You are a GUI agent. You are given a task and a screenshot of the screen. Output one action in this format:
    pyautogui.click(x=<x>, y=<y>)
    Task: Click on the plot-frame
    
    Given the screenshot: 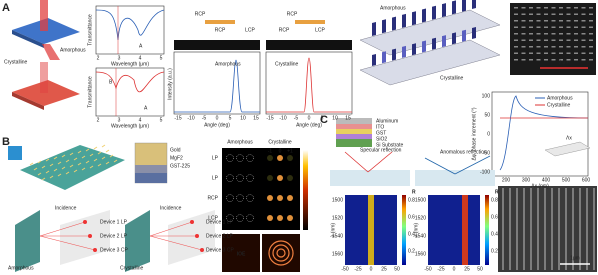 What is the action you would take?
    pyautogui.click(x=217, y=83)
    